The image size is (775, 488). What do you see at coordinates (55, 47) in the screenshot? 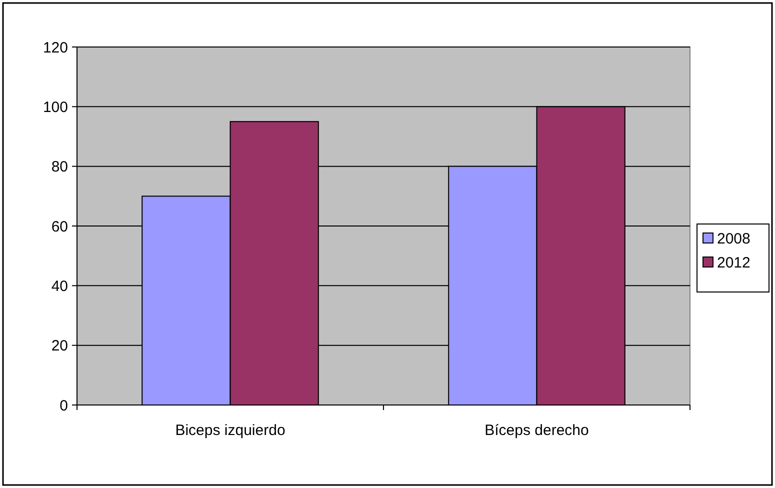
I see `y-tick-label: 120` at bounding box center [55, 47].